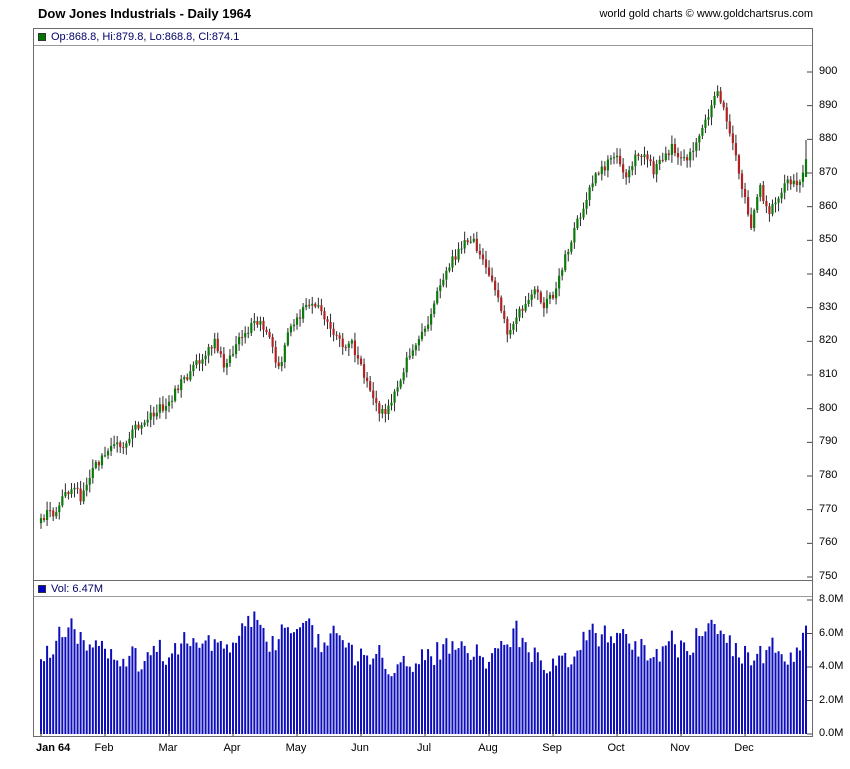 The width and height of the screenshot is (850, 769). What do you see at coordinates (828, 104) in the screenshot?
I see `price-tick-label: 890` at bounding box center [828, 104].